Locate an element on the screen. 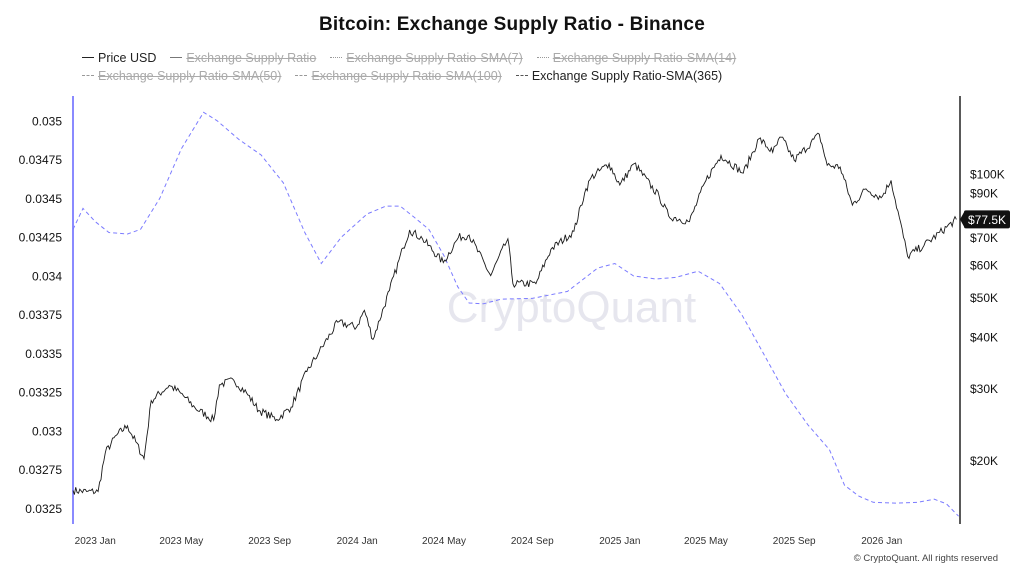 The width and height of the screenshot is (1024, 576). x-tick-label: 2023 May is located at coordinates (181, 541).